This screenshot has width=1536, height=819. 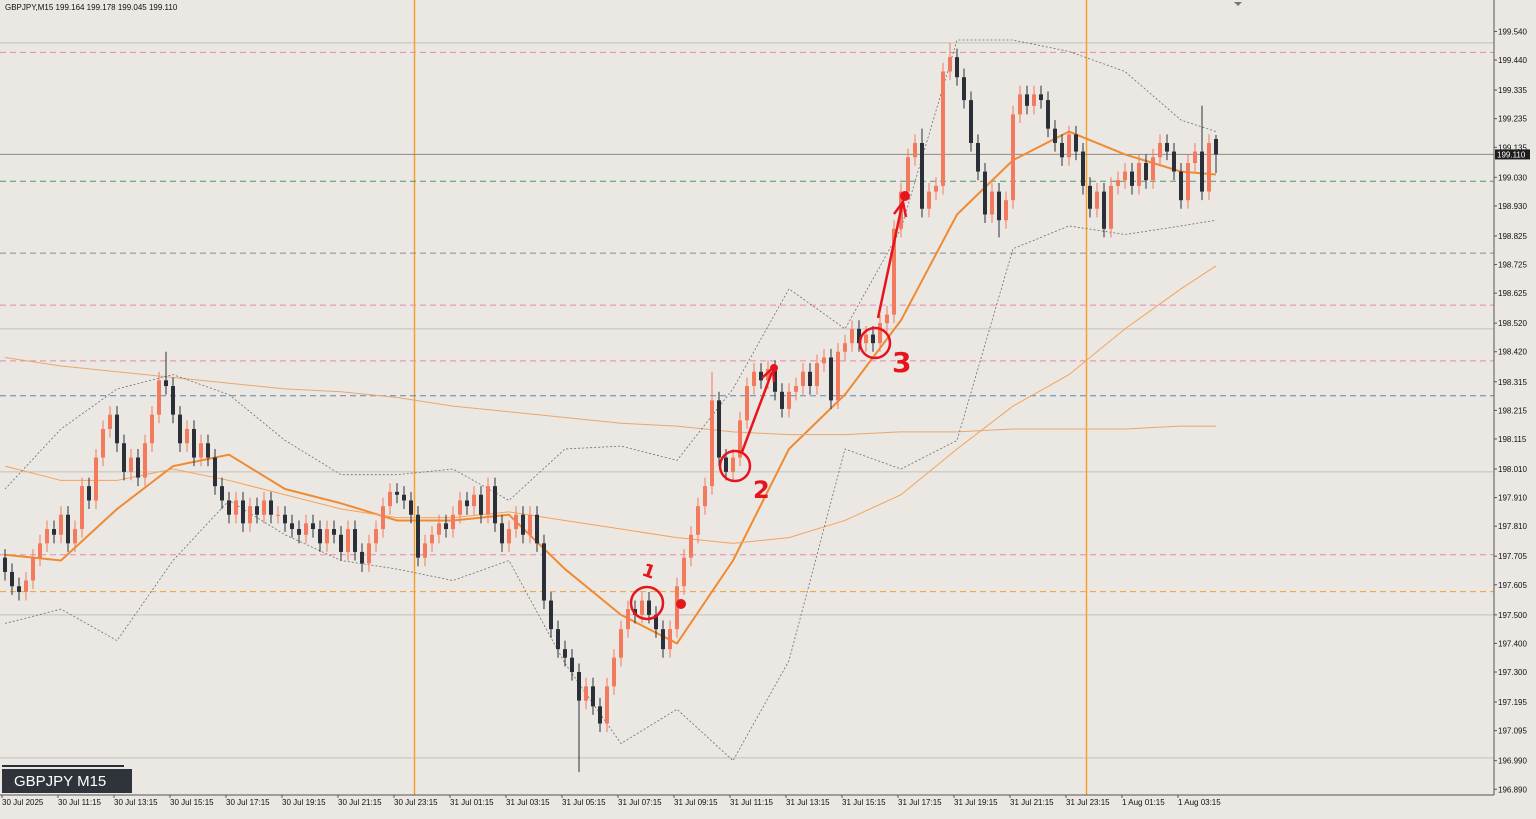 I want to click on y-tick-label: 196.890, so click(x=1512, y=789).